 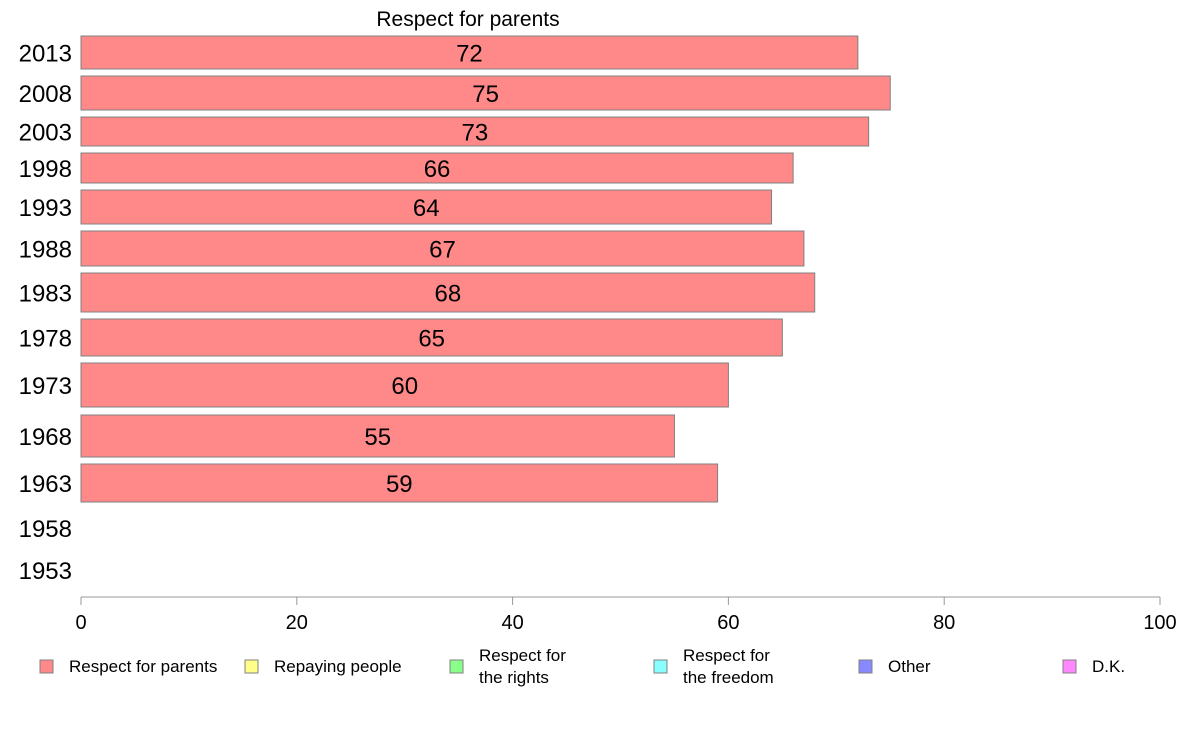 I want to click on bar-value-label-1998: 66, so click(x=437, y=169).